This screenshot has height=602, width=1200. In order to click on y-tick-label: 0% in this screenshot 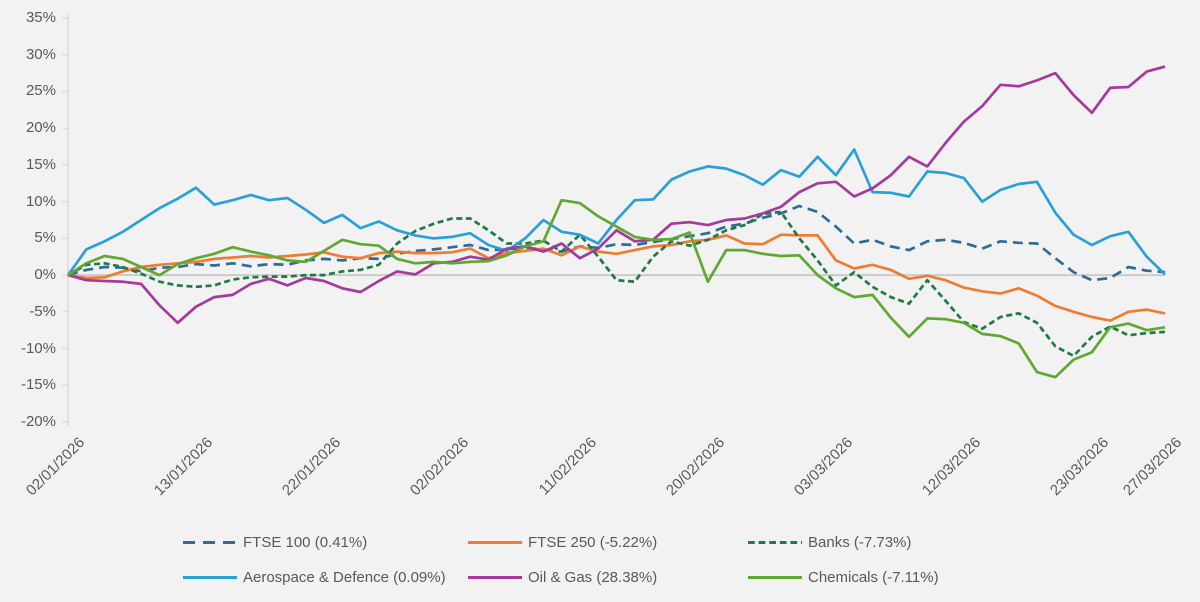, I will do `click(45, 275)`.